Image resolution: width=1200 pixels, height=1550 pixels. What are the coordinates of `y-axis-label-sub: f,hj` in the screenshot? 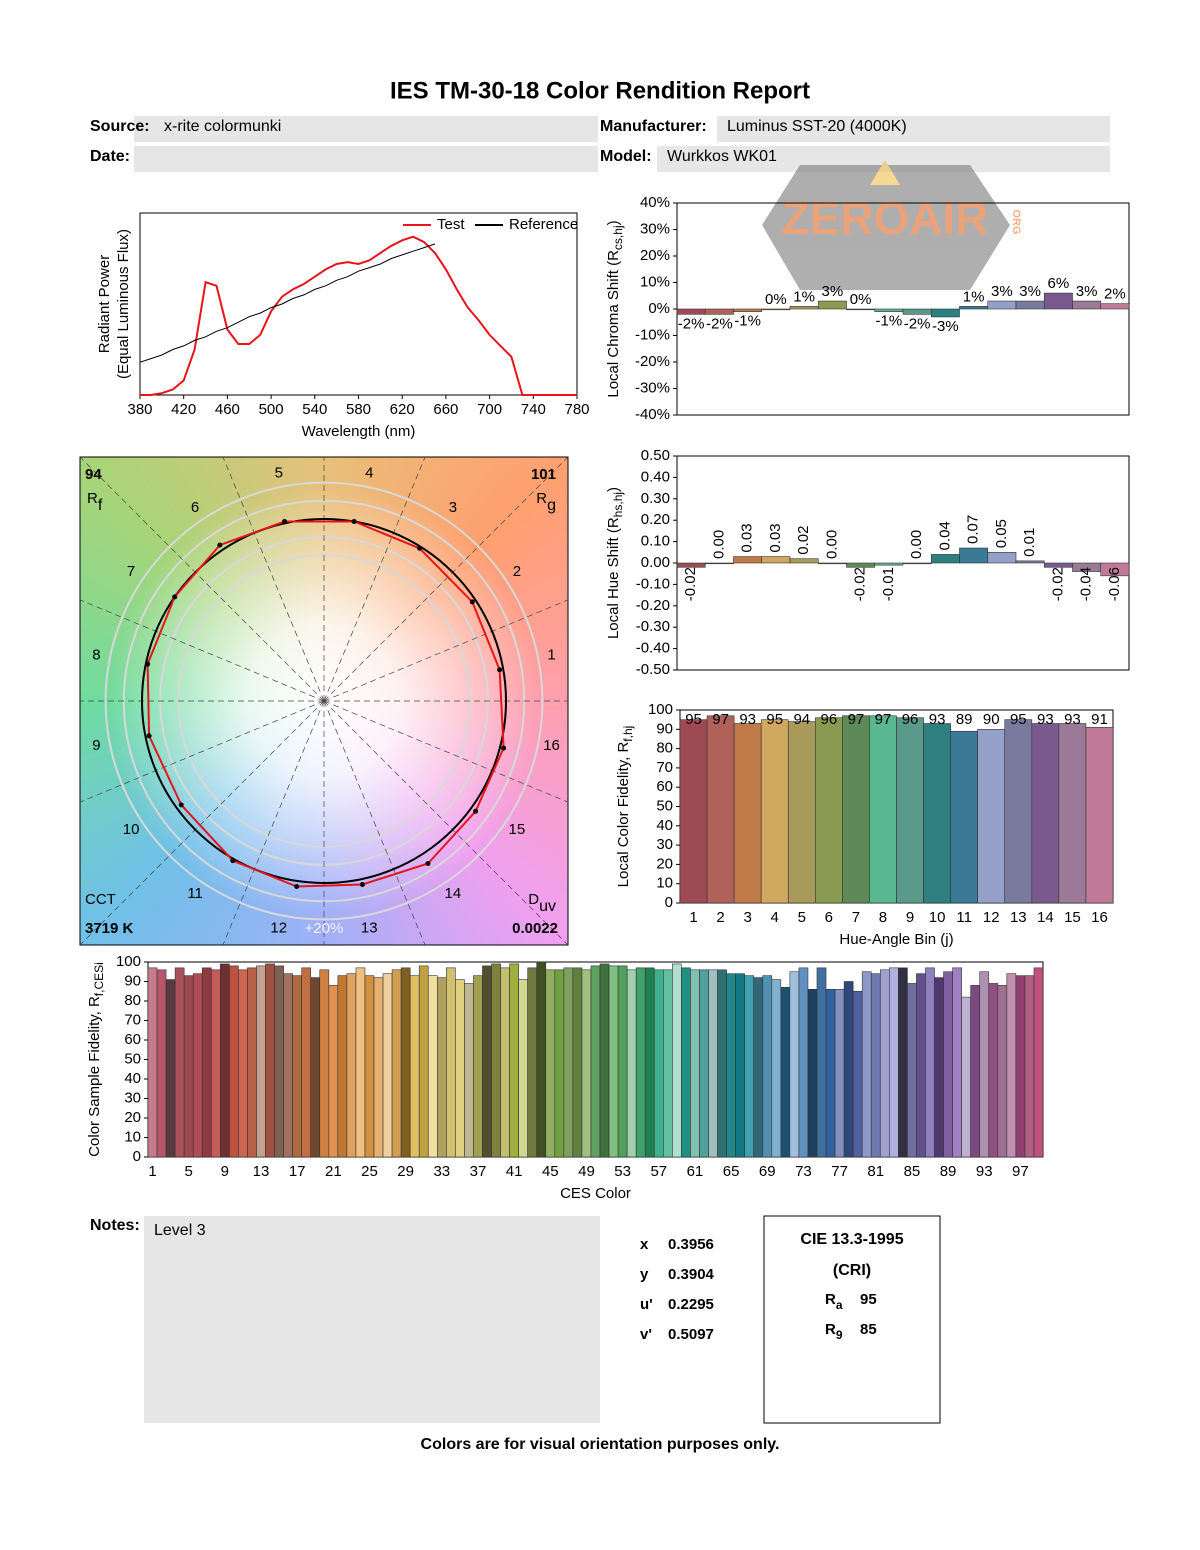 It's located at (628, 734).